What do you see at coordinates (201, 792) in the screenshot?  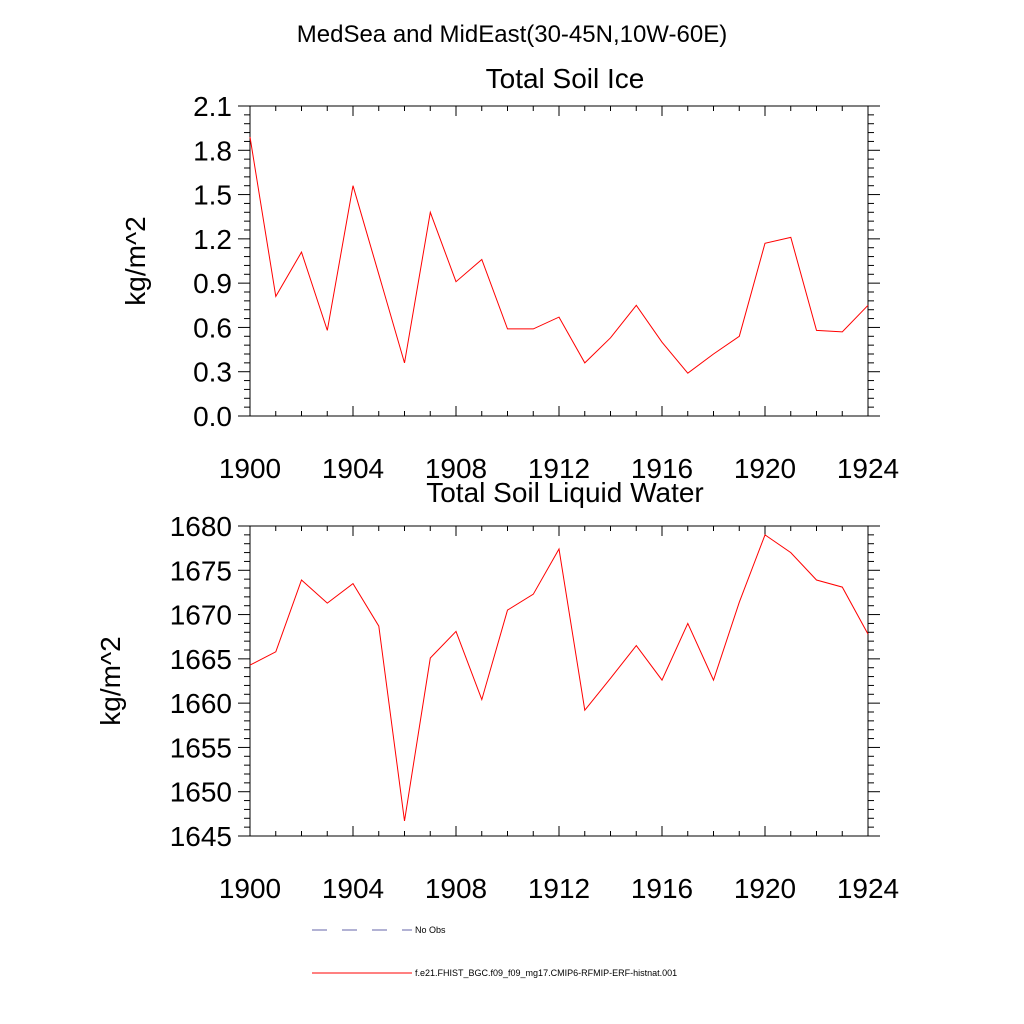 I see `y-tick-label: 1650` at bounding box center [201, 792].